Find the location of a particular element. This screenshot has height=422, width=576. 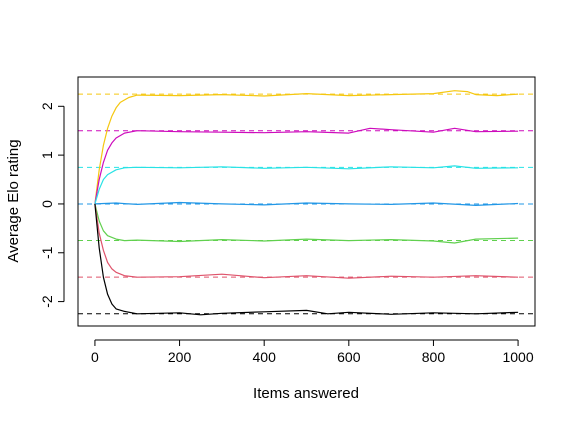

y-tick-label: 2 is located at coordinates (47, 106).